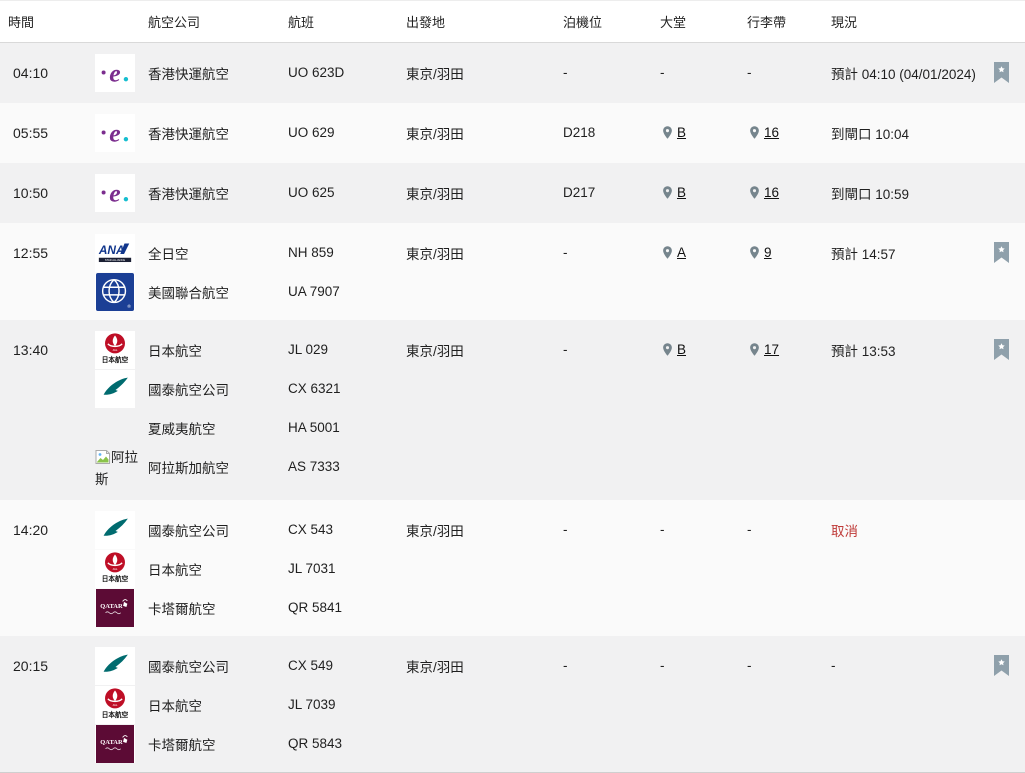  I want to click on flight-numbers-cell: UO 623D, so click(347, 72).